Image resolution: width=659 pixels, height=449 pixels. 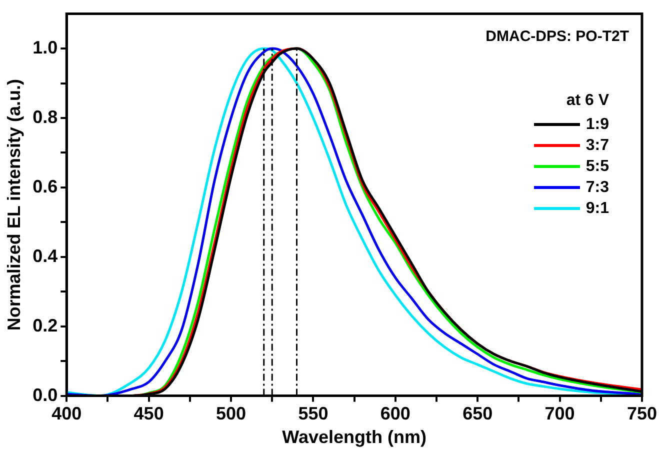 What do you see at coordinates (14, 204) in the screenshot?
I see `y-axis-title: Normalized EL intensity (a.u.)` at bounding box center [14, 204].